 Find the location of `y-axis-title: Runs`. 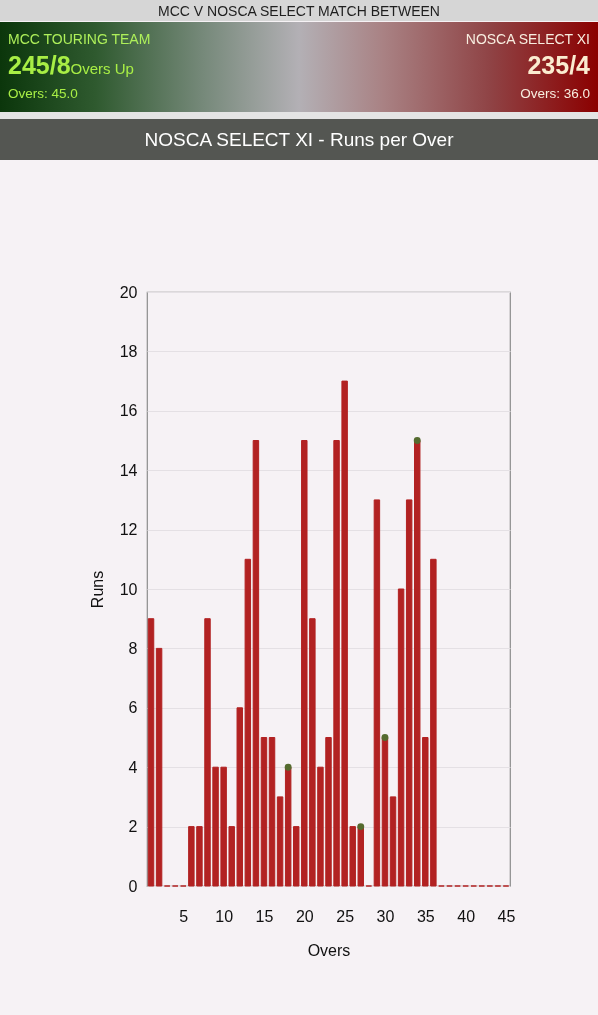

y-axis-title: Runs is located at coordinates (97, 589).